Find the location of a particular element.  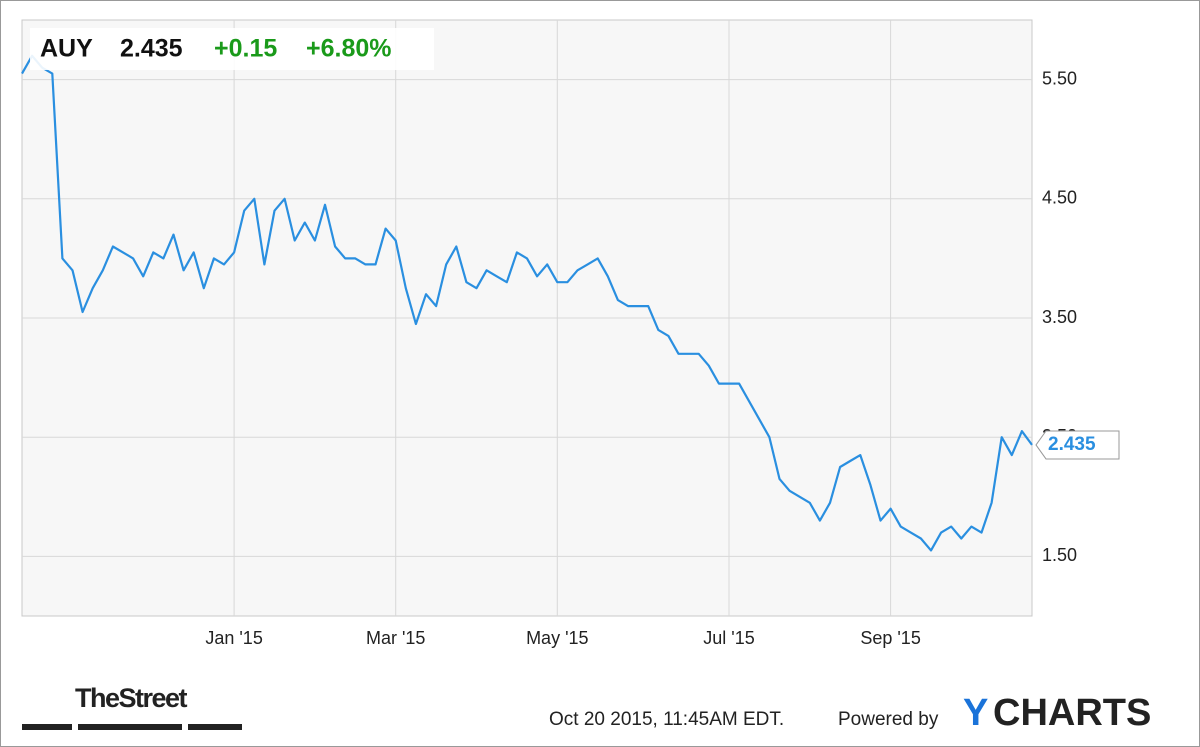

x-tick-label: Jul '15 is located at coordinates (728, 638).